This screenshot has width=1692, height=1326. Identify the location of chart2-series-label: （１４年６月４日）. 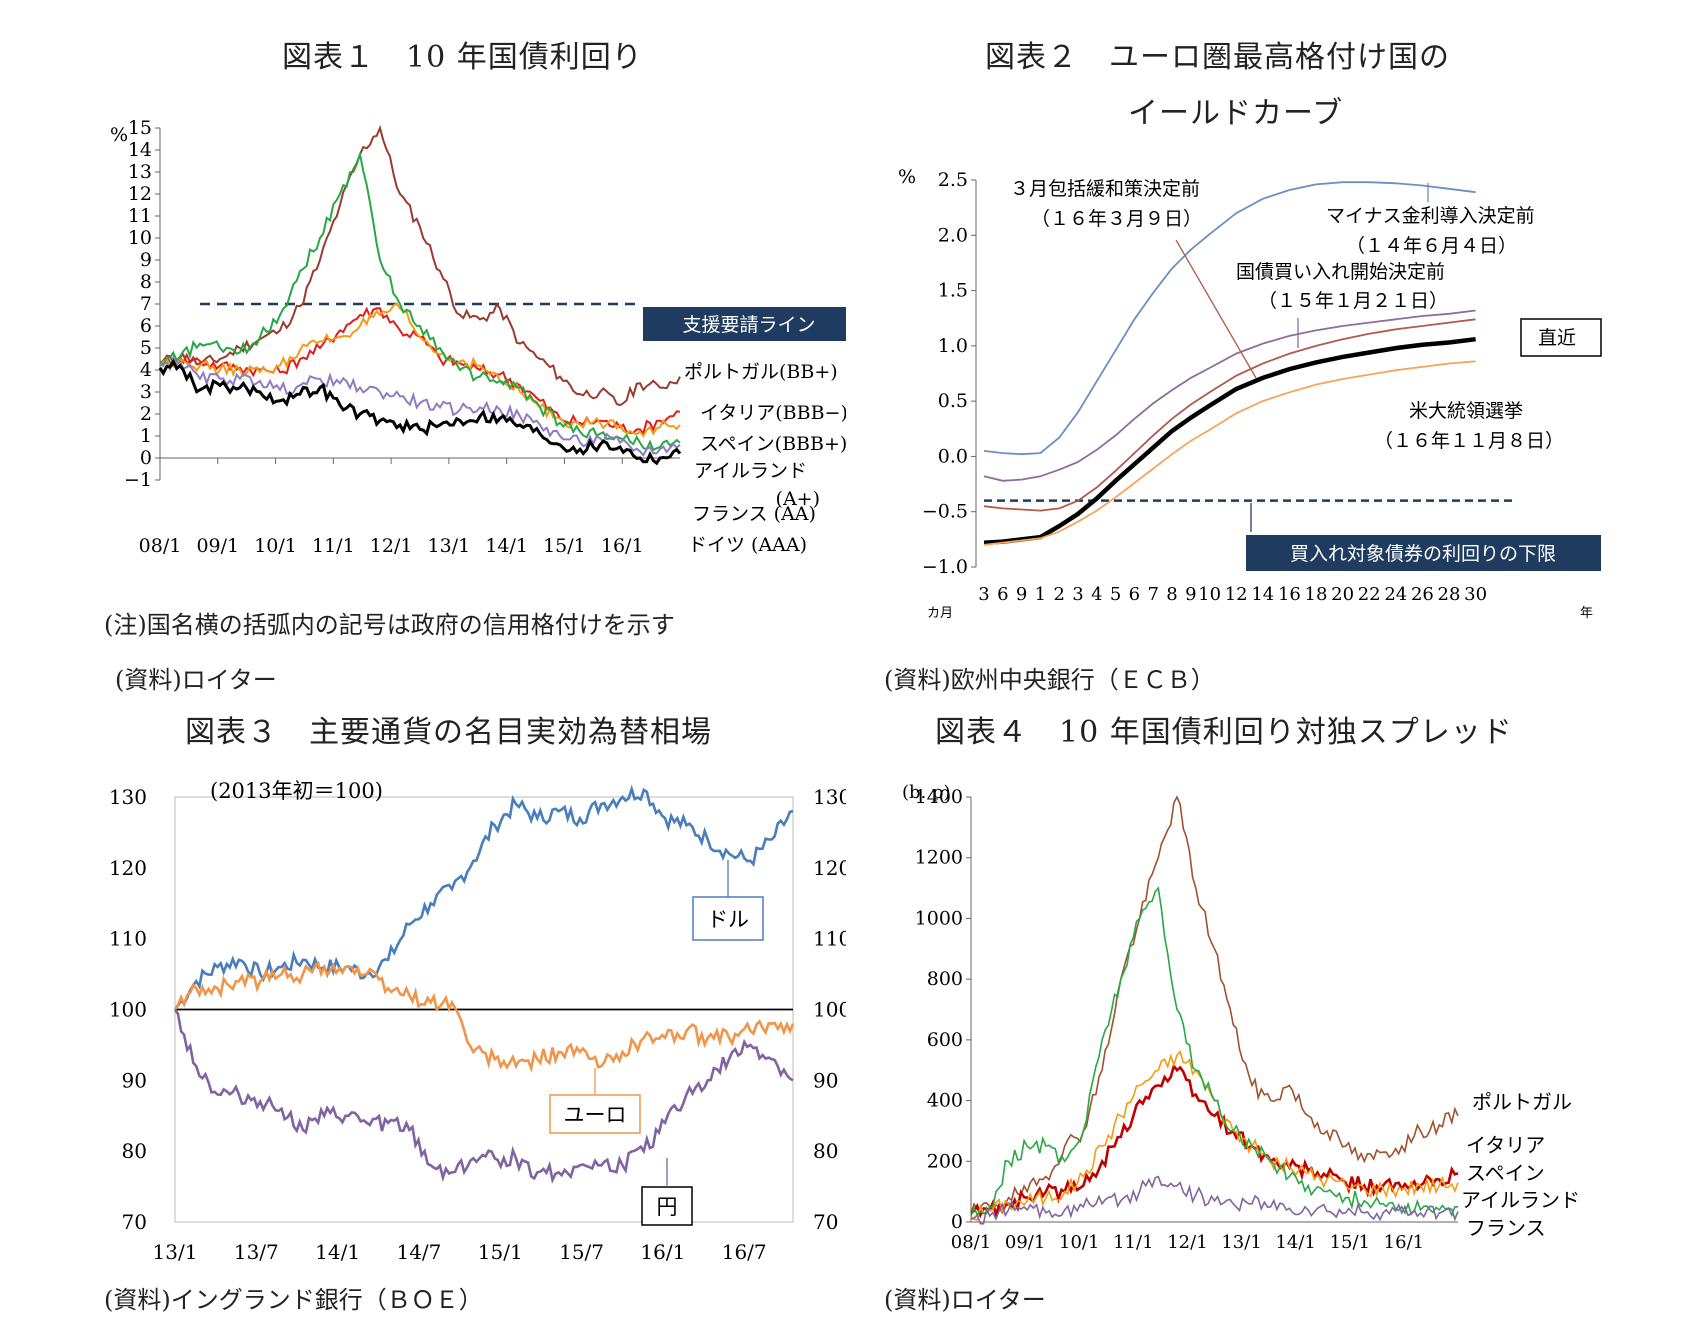
(1431, 246).